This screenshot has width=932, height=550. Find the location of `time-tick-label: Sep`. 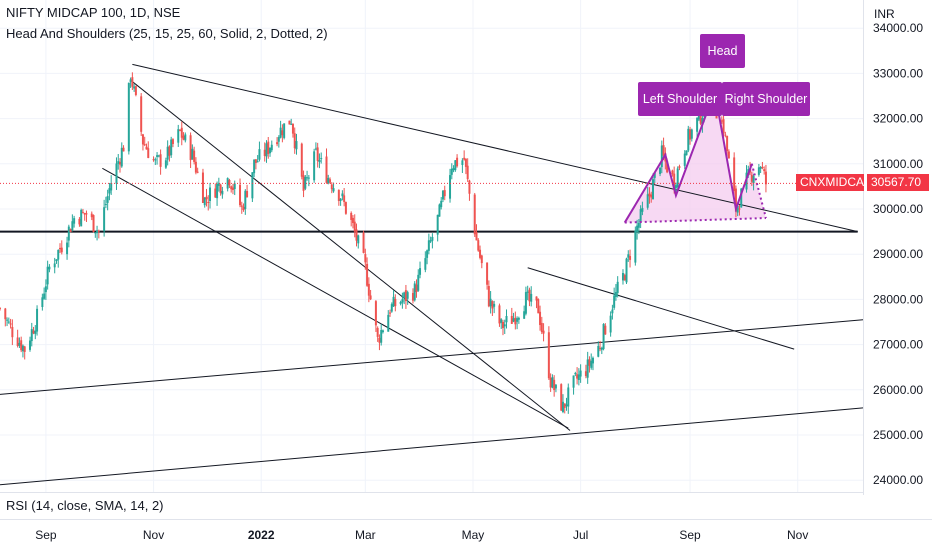

time-tick-label: Sep is located at coordinates (690, 535).